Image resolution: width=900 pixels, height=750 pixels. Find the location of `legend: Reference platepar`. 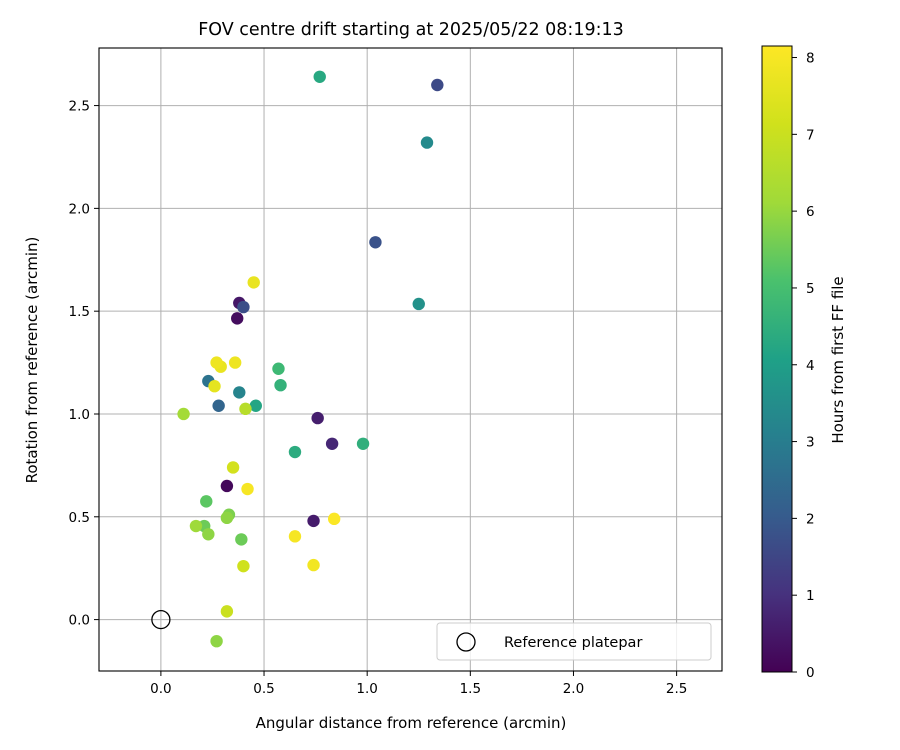

legend: Reference platepar is located at coordinates (574, 641).